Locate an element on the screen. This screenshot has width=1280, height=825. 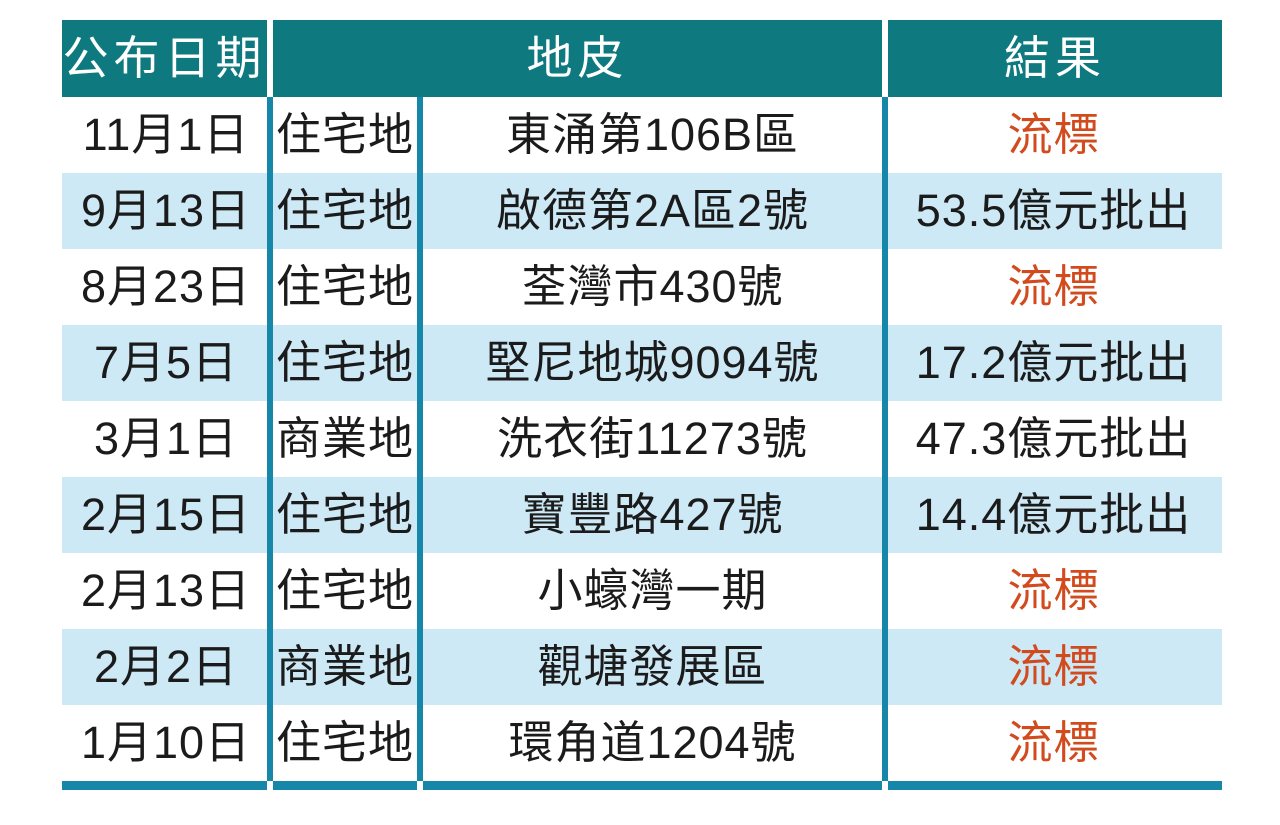
table-row: 2月13日 住宅地 小蠔灣一期 流標 is located at coordinates (642, 591).